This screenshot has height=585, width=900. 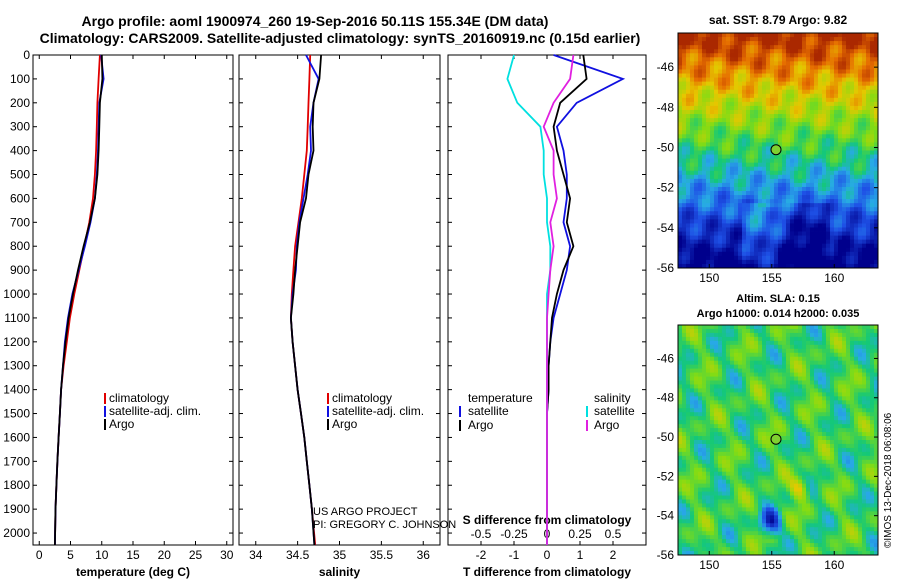 I want to click on depth-tick-label: 1200, so click(x=16, y=342).